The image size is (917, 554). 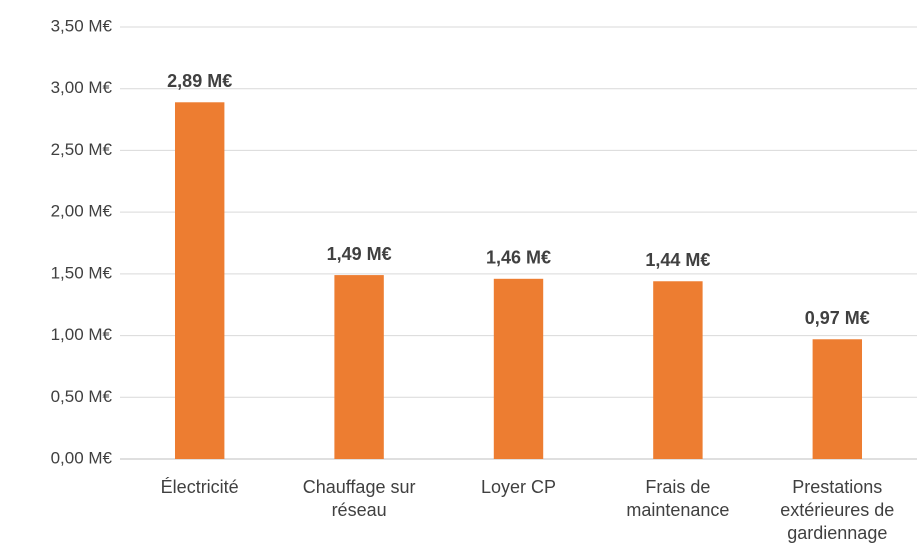 I want to click on y-tick-label: 1,00 M€, so click(x=82, y=334).